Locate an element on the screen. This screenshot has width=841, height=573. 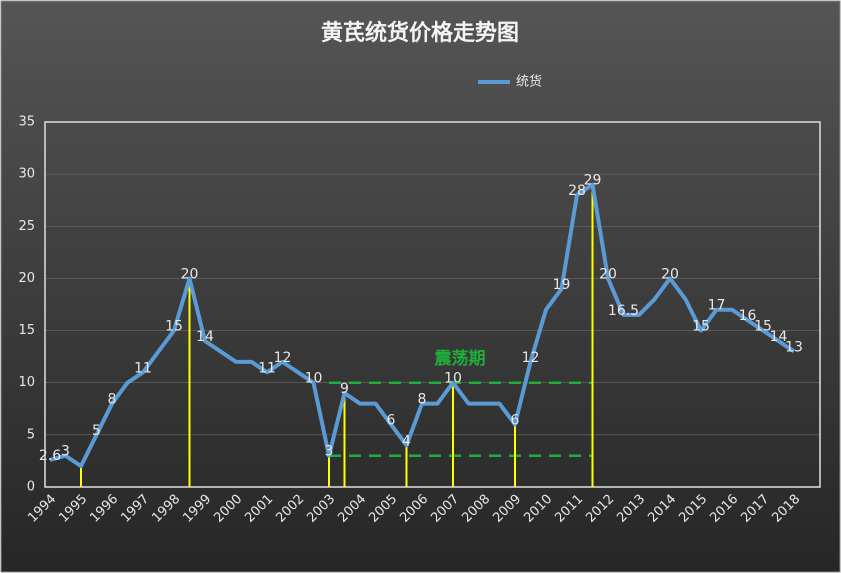
y-tick-label: 20 is located at coordinates (26, 278).